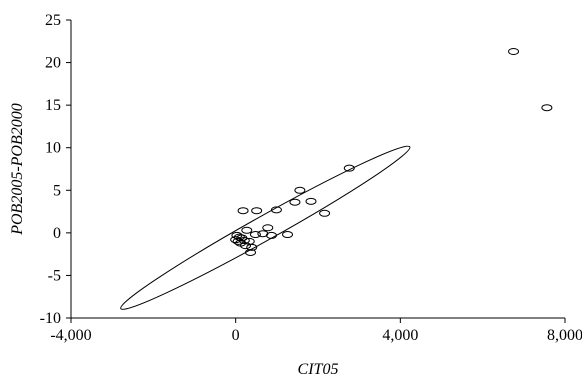 The width and height of the screenshot is (582, 379). What do you see at coordinates (70, 335) in the screenshot?
I see `x-tick-label: -4,000` at bounding box center [70, 335].